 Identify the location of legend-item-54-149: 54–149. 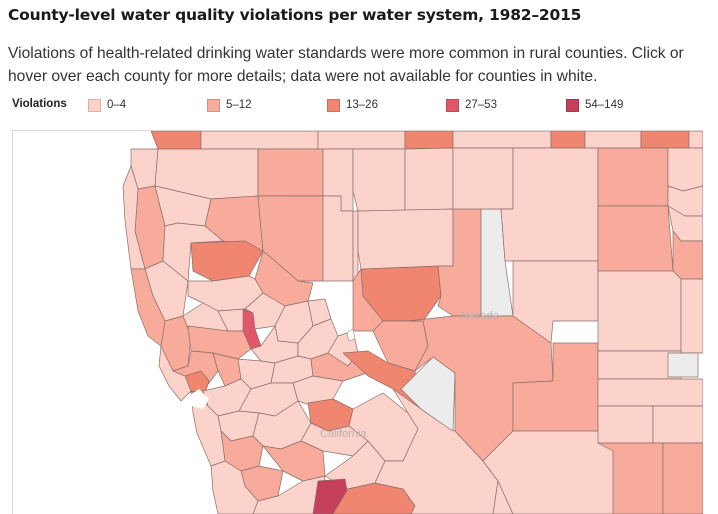
(594, 105).